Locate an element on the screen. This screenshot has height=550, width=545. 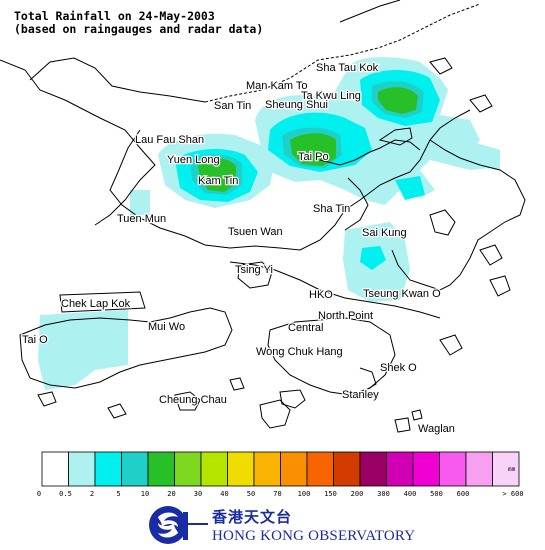
tsing-yi is located at coordinates (255, 275).